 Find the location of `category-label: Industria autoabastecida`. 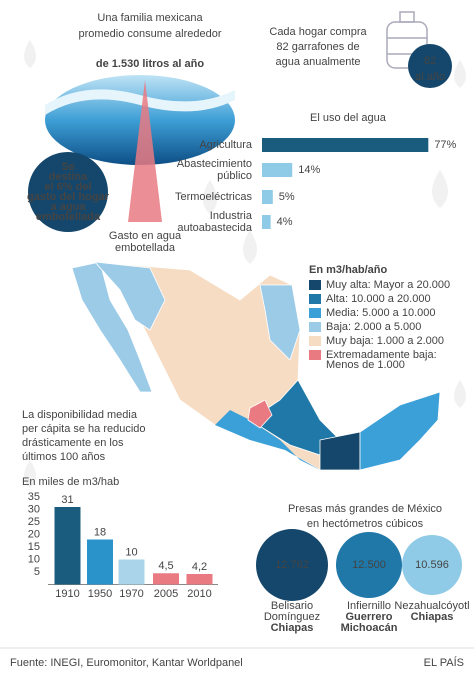

category-label: Industria autoabastecida is located at coordinates (214, 222).